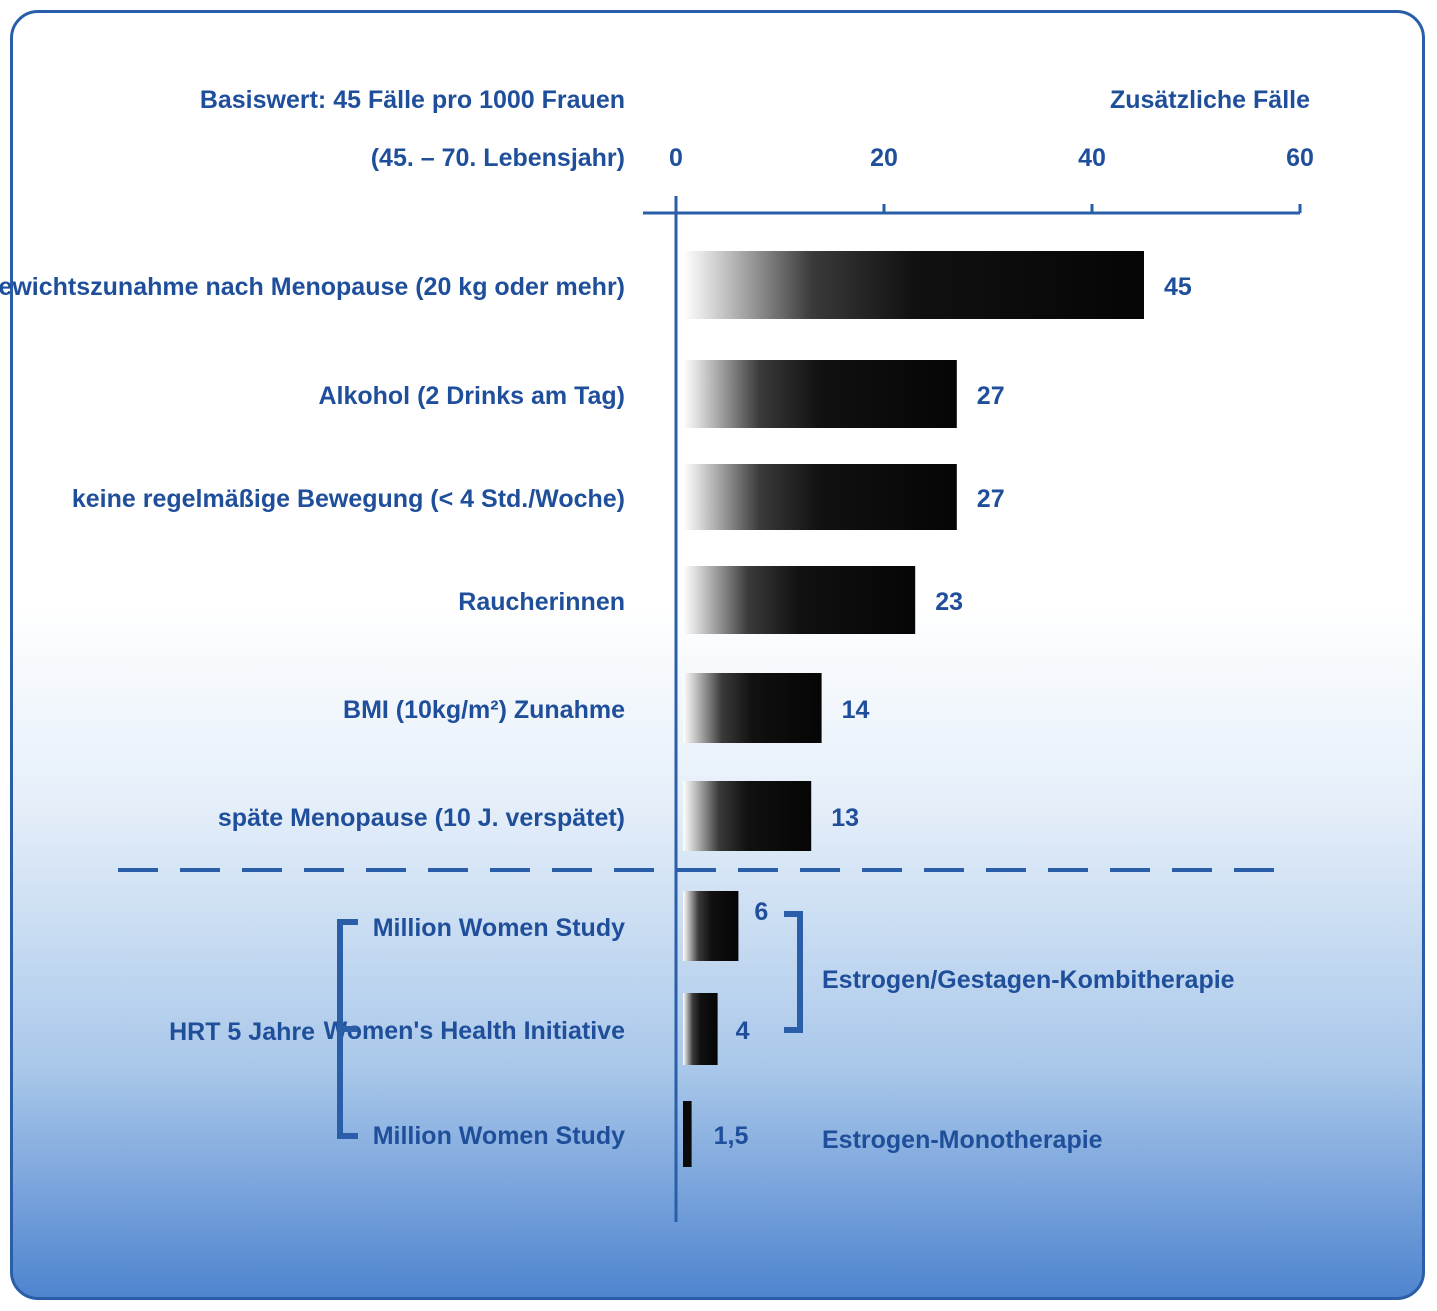  I want to click on combi-therapy-label: Estrogen/Gestagen-Kombitherapie, so click(1028, 980).